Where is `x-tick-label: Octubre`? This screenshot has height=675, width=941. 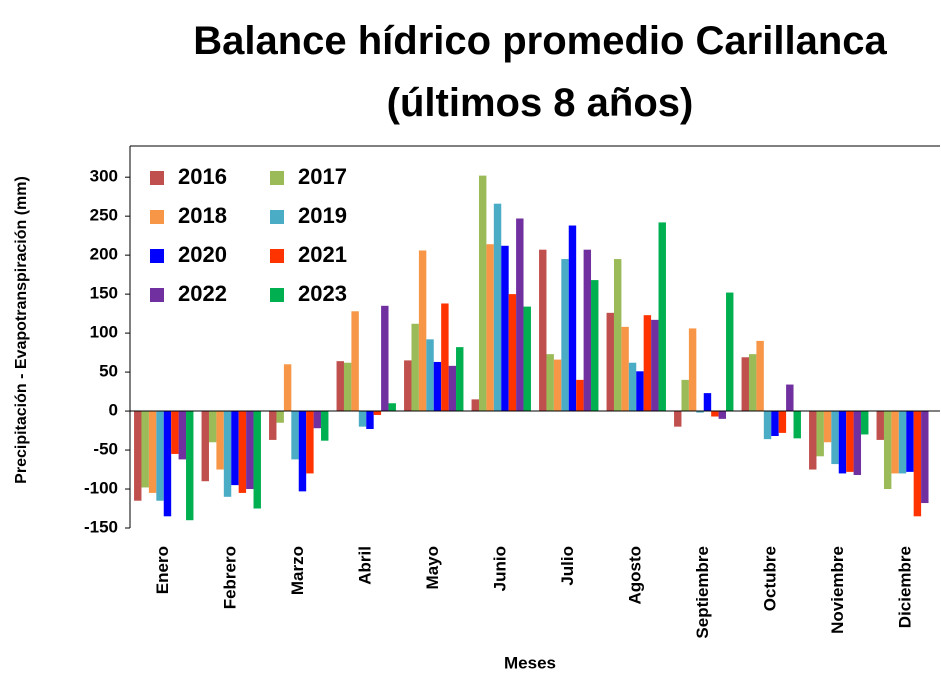 x-tick-label: Octubre is located at coordinates (770, 578).